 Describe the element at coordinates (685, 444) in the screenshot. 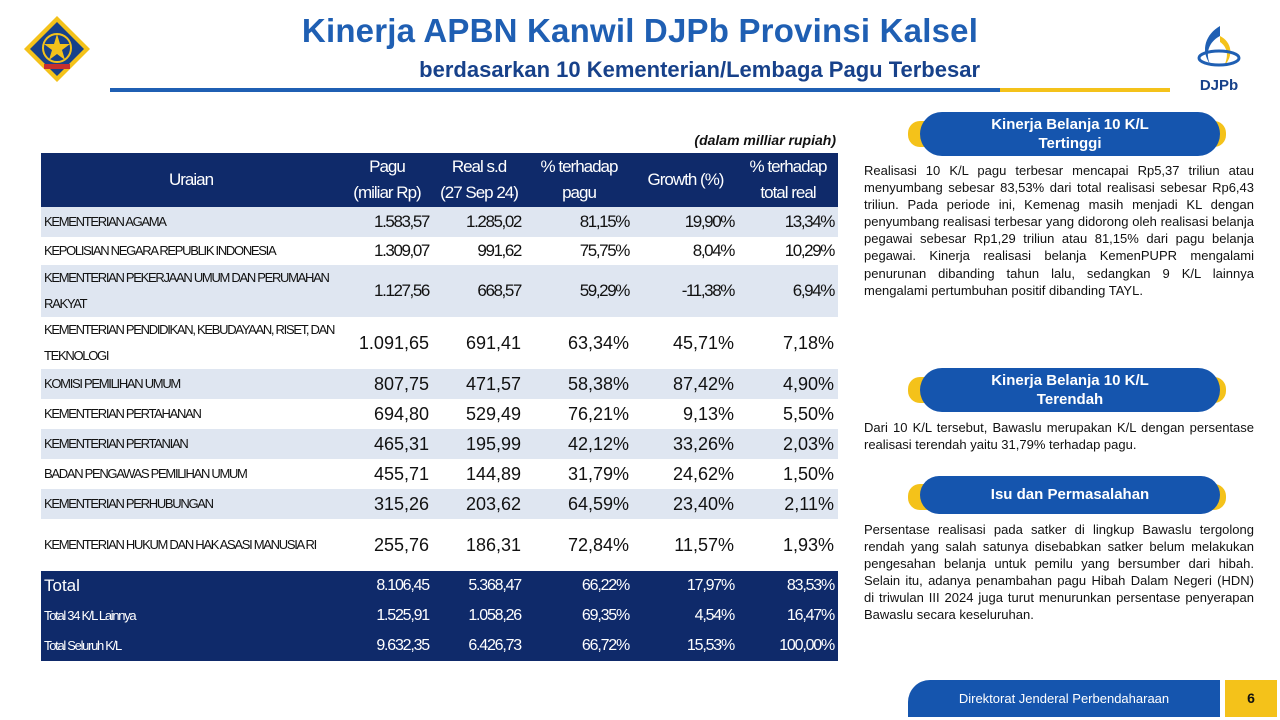

I see `row-growth: 33,26%` at that location.